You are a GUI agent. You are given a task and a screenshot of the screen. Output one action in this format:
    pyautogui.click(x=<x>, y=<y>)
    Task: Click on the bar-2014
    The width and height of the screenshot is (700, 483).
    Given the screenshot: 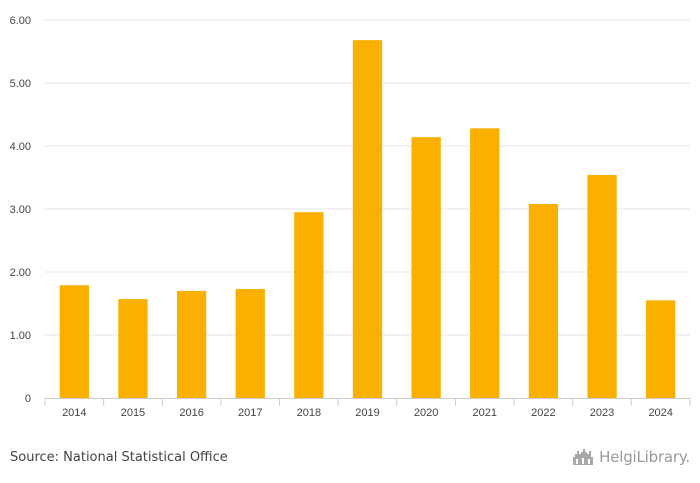 What is the action you would take?
    pyautogui.click(x=74, y=341)
    